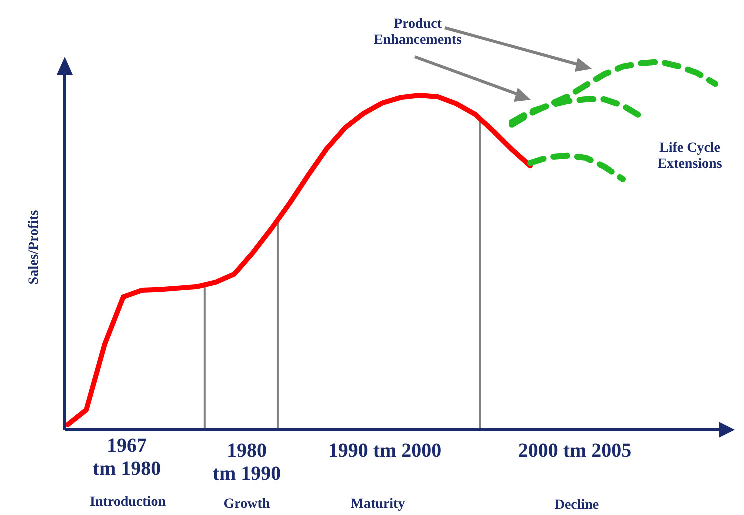 The image size is (744, 515). What do you see at coordinates (418, 32) in the screenshot?
I see `text: Product Enhancements` at bounding box center [418, 32].